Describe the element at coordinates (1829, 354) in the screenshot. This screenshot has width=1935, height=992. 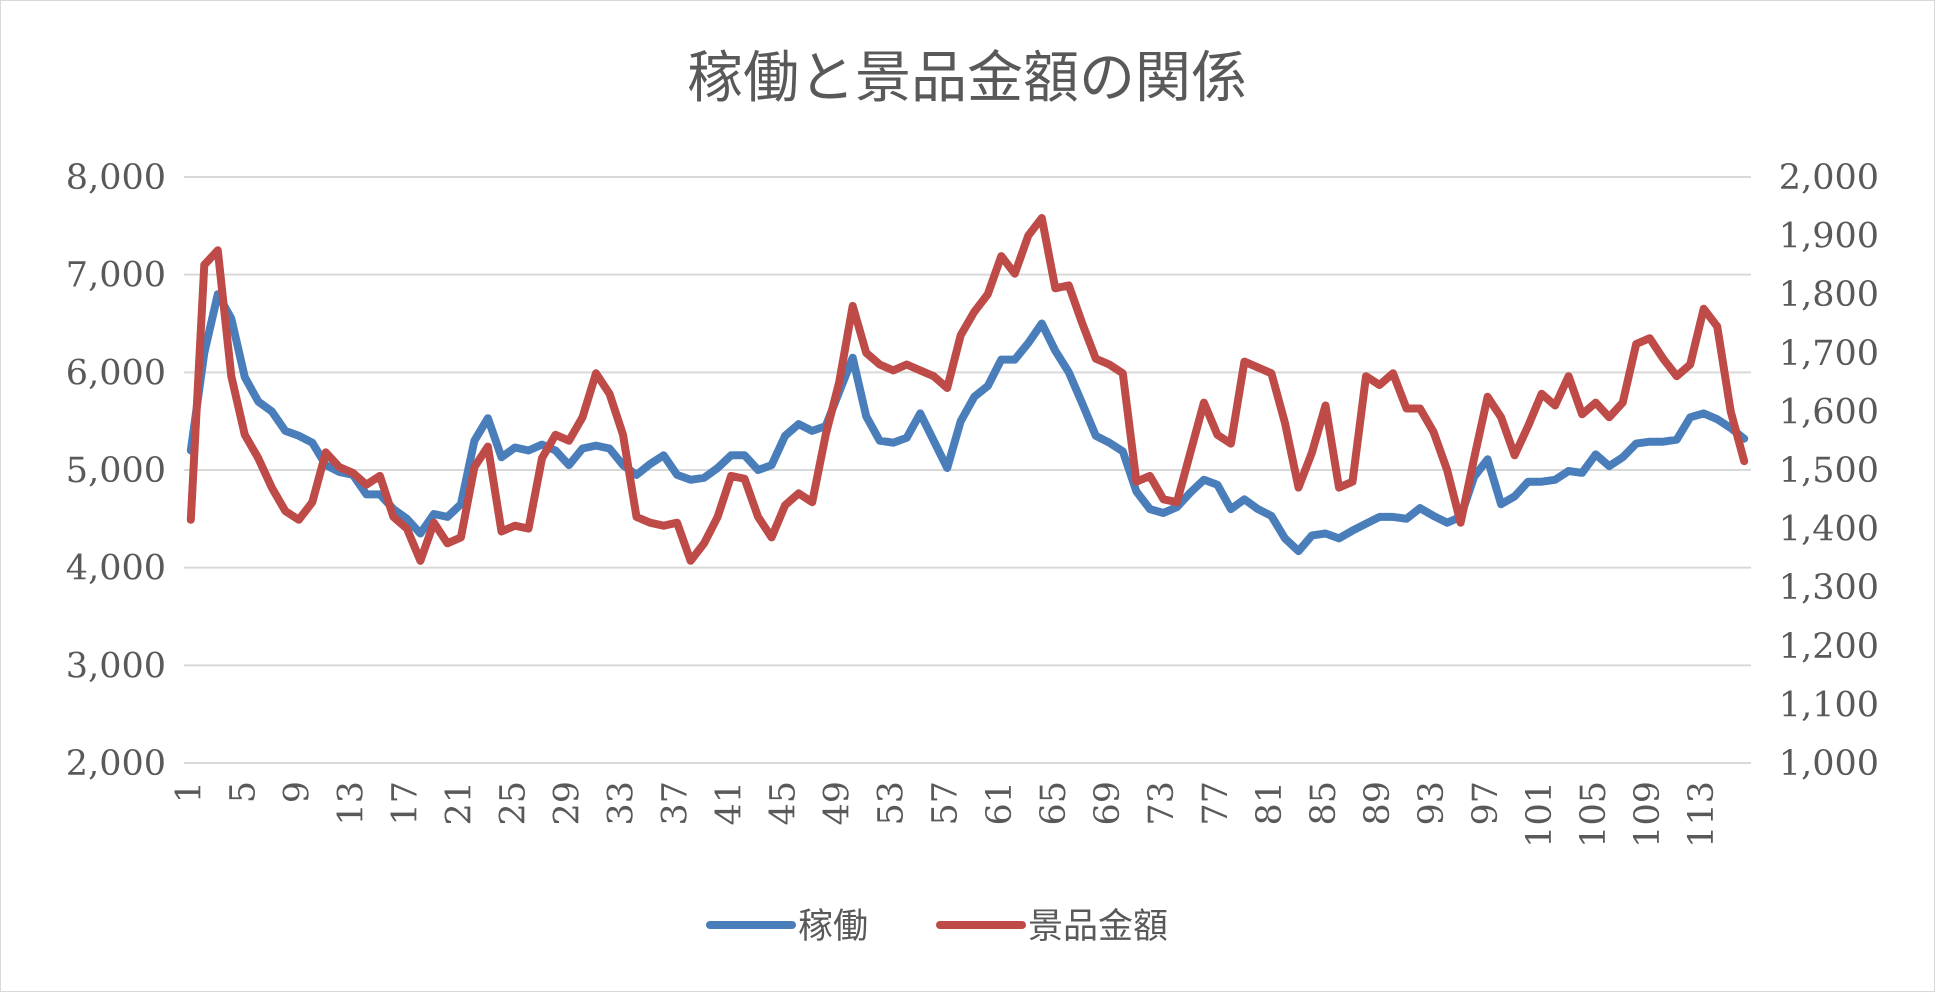
I see `y-right-tick-label: 1,700` at that location.